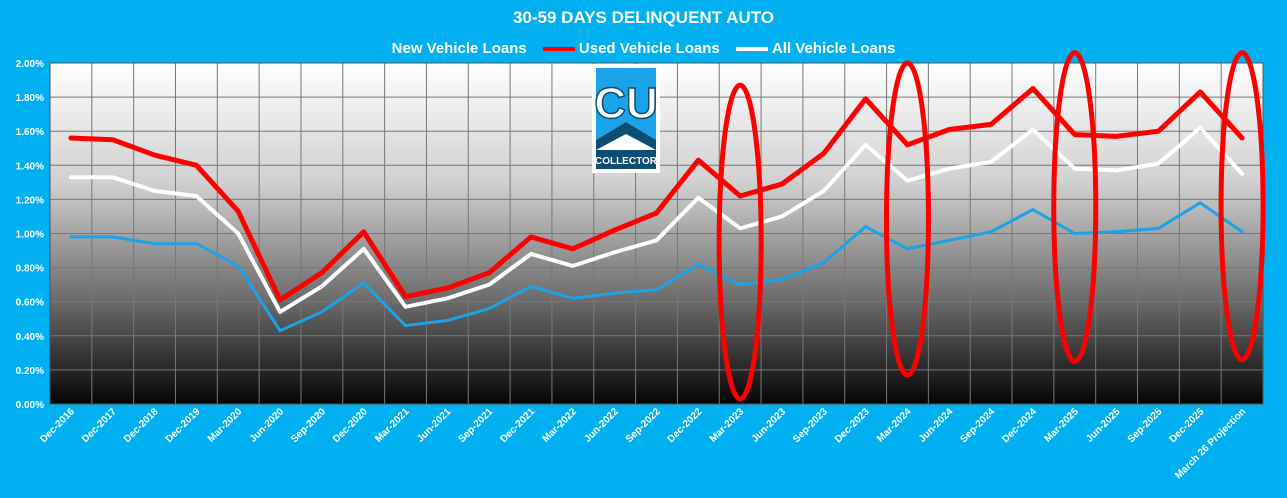  What do you see at coordinates (30, 64) in the screenshot?
I see `y-tick-label: 2.00%` at bounding box center [30, 64].